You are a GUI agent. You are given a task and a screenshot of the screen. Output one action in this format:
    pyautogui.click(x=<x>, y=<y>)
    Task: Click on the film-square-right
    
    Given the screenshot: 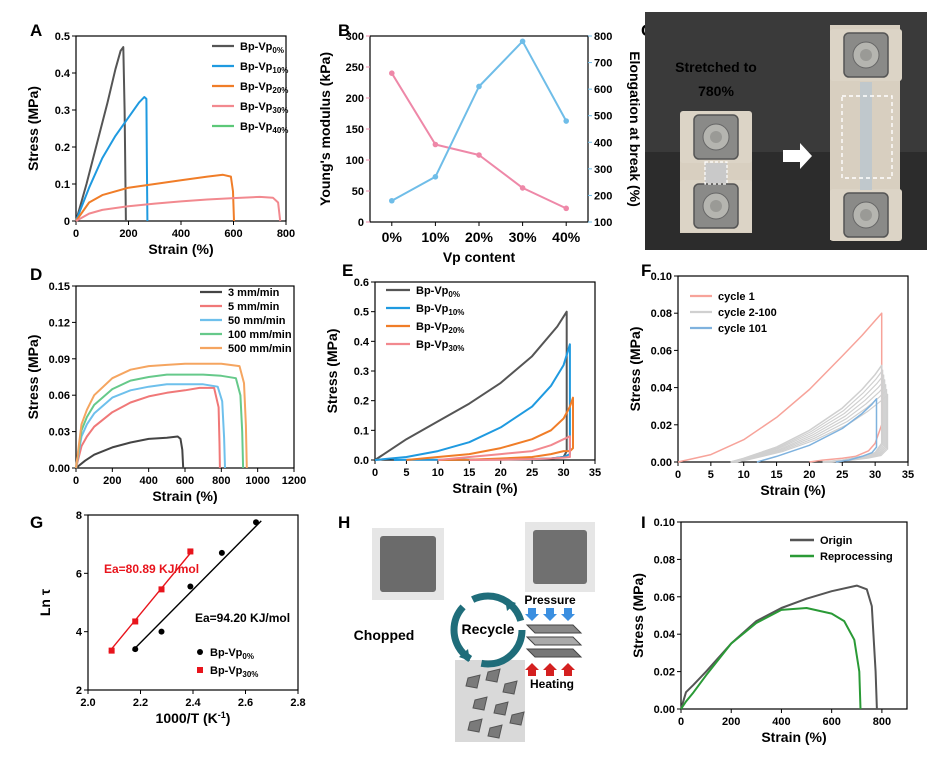 What is the action you would take?
    pyautogui.click(x=560, y=557)
    